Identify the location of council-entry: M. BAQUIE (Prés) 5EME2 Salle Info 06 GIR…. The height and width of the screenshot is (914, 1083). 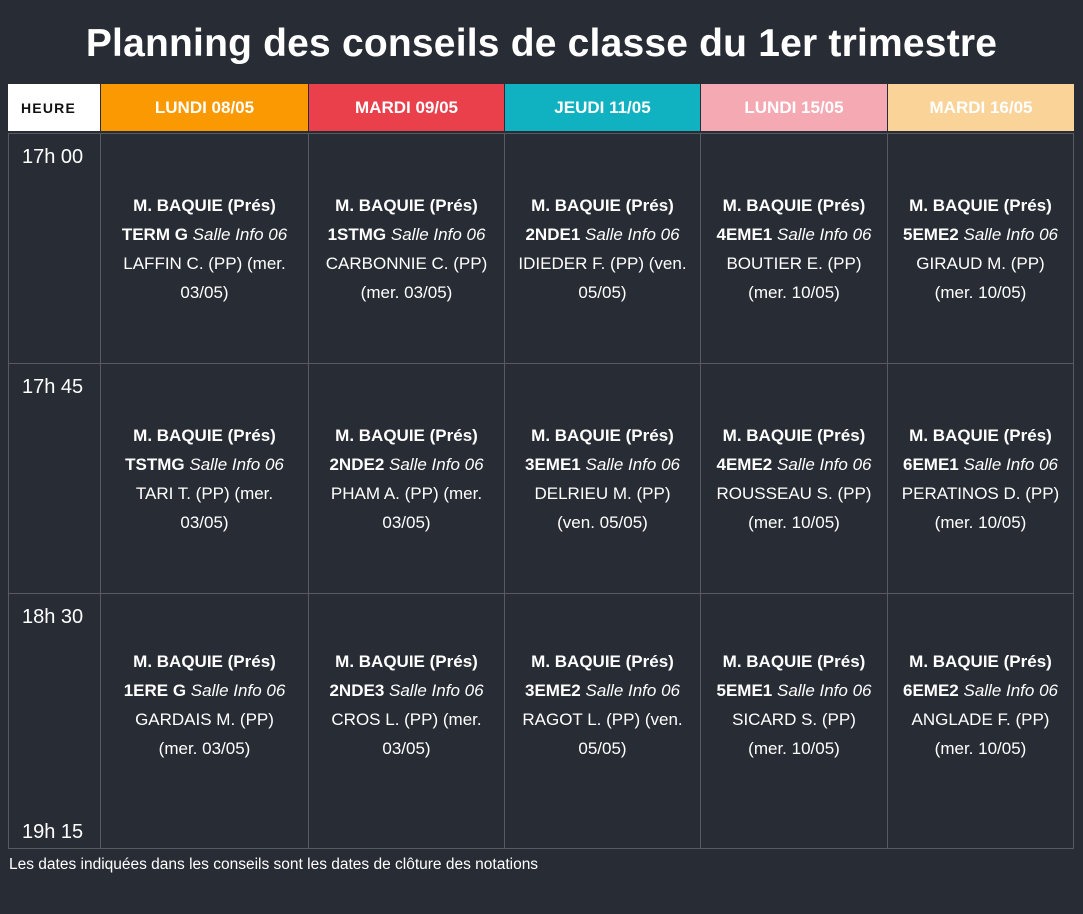
(980, 249).